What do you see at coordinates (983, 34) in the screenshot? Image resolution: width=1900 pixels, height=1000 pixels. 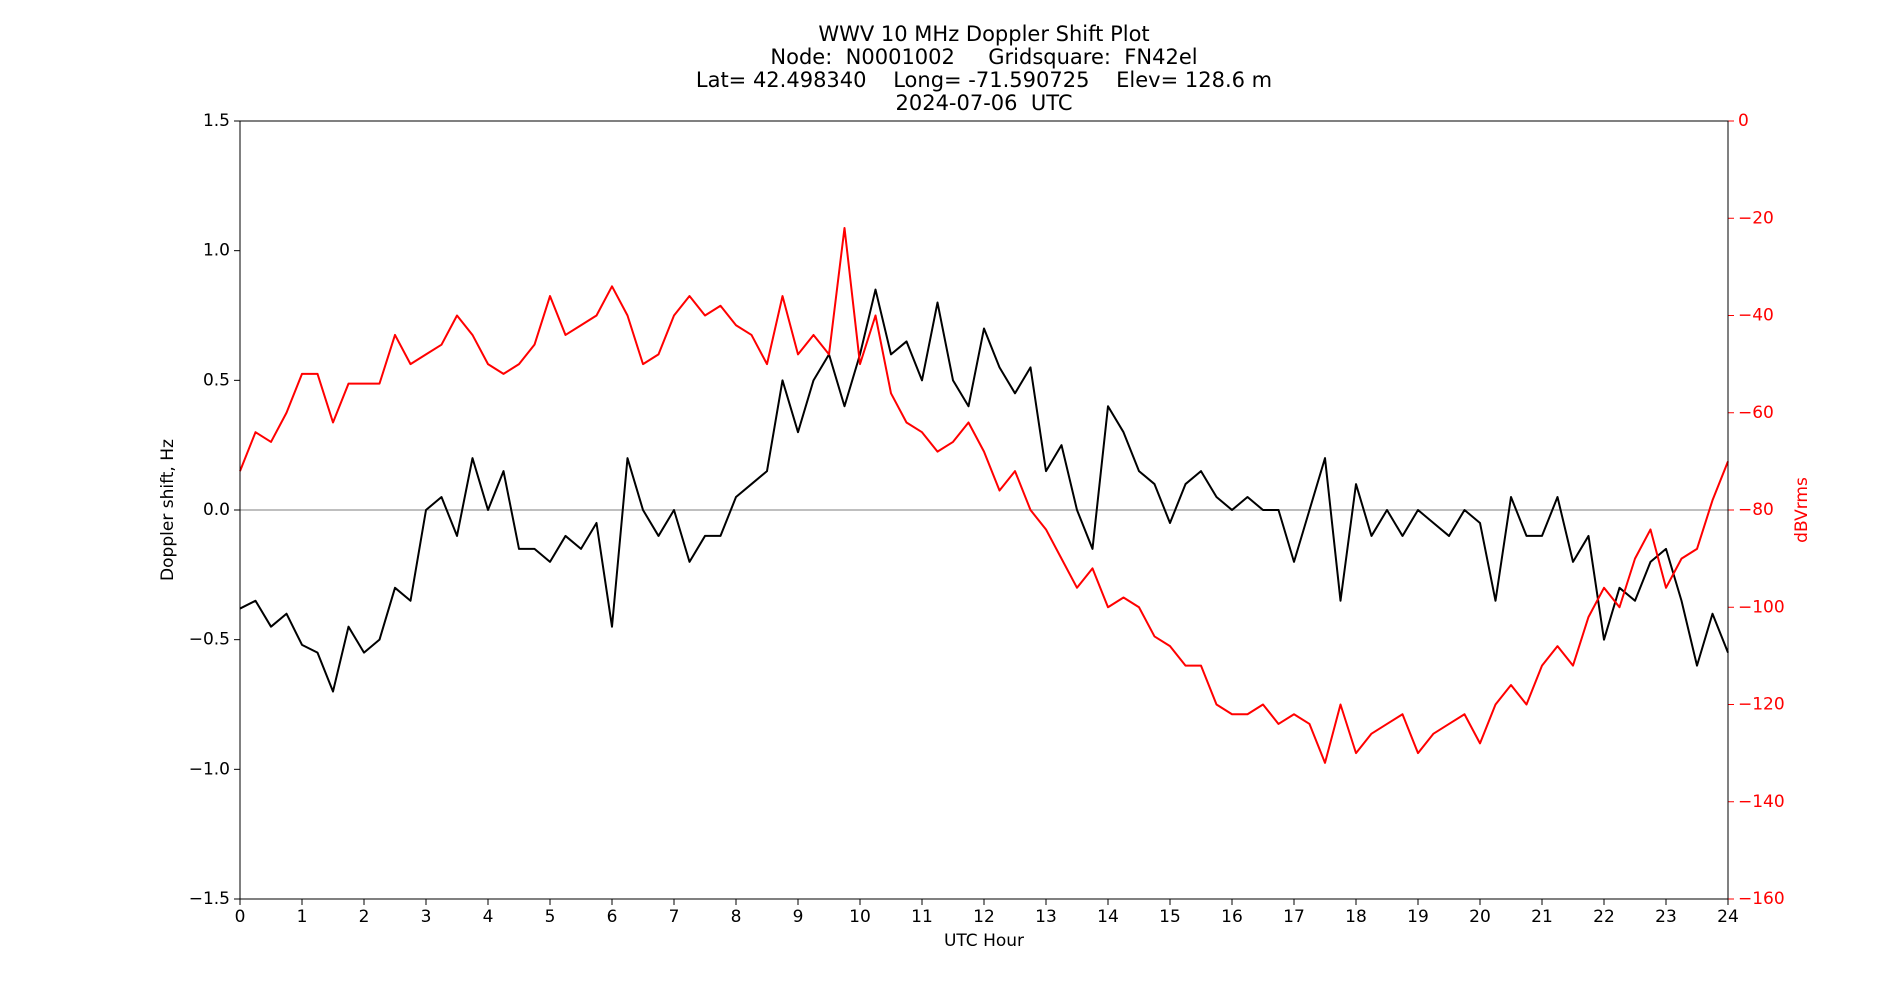 I see `chart-title: WWV 10 MHz Doppler Shift Plot` at bounding box center [983, 34].